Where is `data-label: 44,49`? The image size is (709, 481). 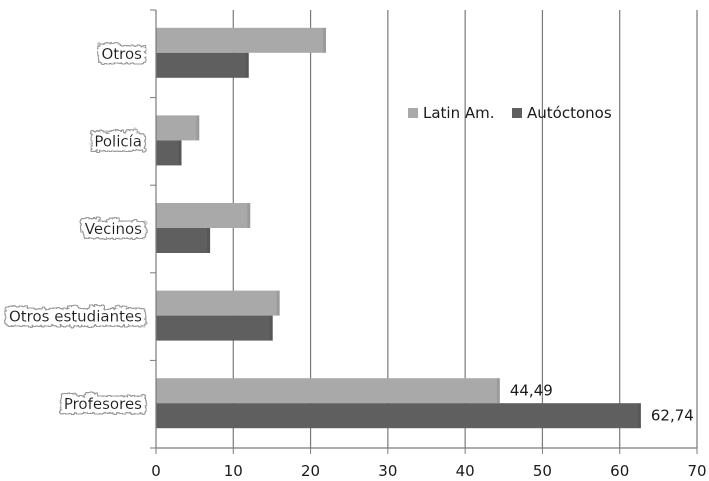
data-label: 44,49 is located at coordinates (531, 391).